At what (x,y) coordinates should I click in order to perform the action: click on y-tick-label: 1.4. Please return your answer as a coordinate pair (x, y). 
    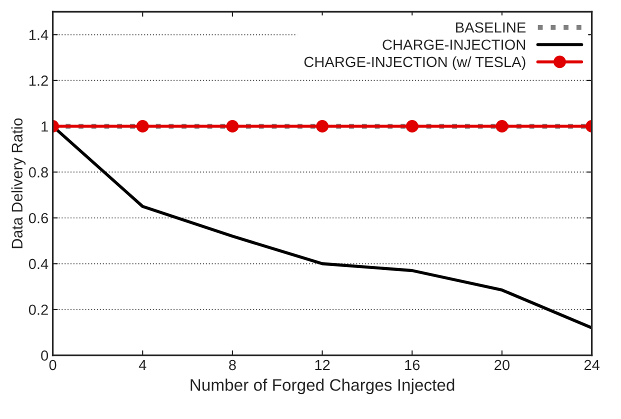
    Looking at the image, I should click on (38, 35).